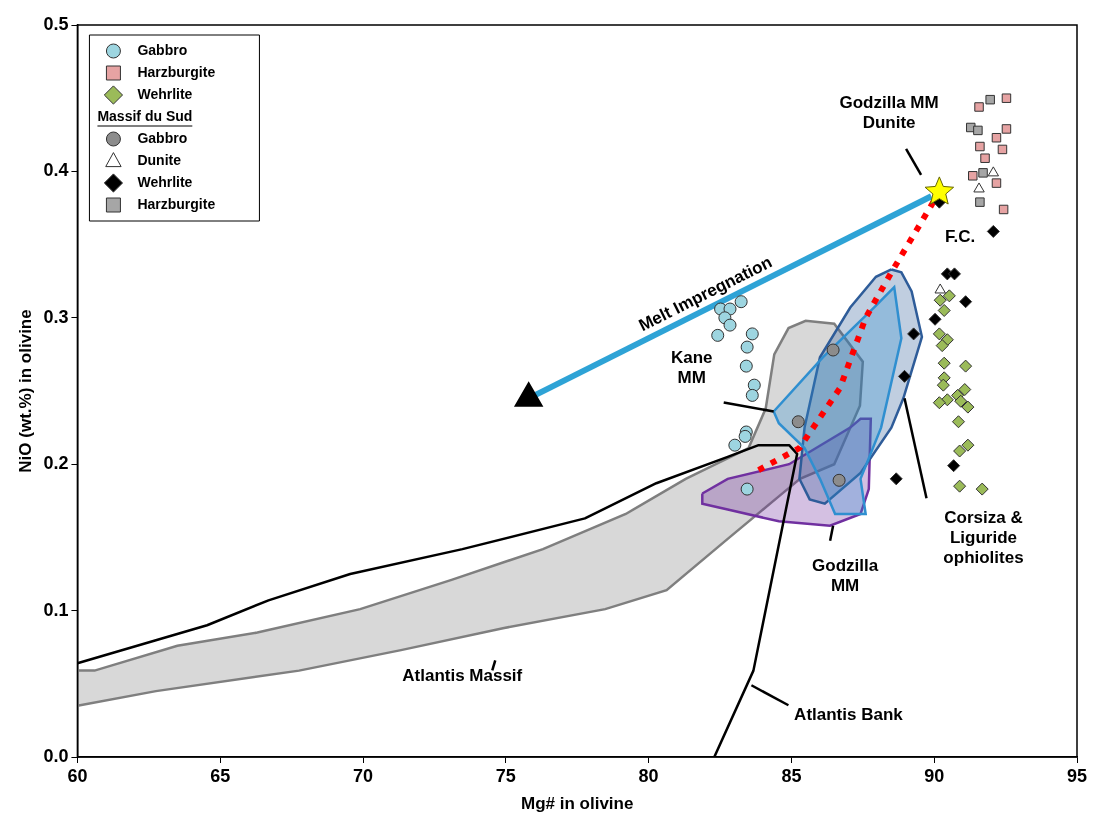  Describe the element at coordinates (56, 463) in the screenshot. I see `y-tick-label: 0.2` at that location.